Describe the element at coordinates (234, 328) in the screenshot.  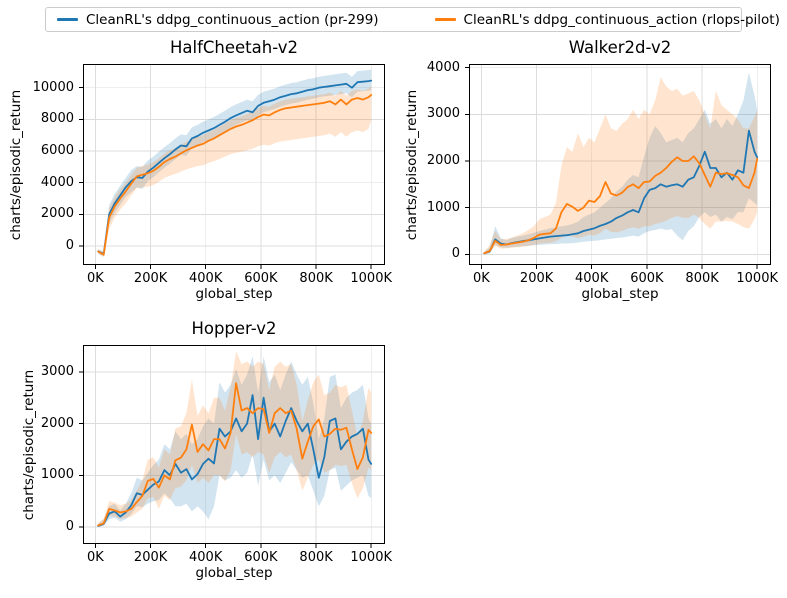
I see `subplot-title: Hopper-v2` at that location.